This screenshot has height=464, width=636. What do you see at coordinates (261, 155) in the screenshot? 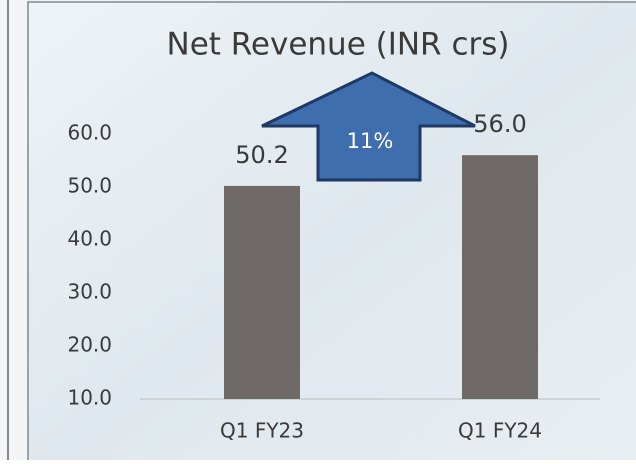
I see `value-label: 50.2` at bounding box center [261, 155].